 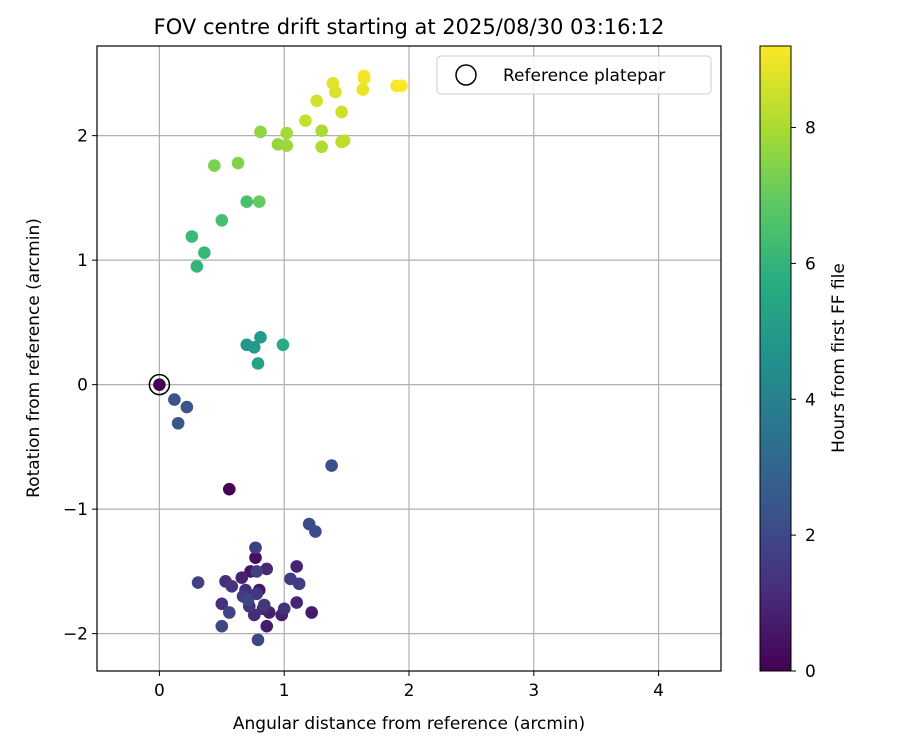 I want to click on y-tick-label: 2, so click(x=82, y=137).